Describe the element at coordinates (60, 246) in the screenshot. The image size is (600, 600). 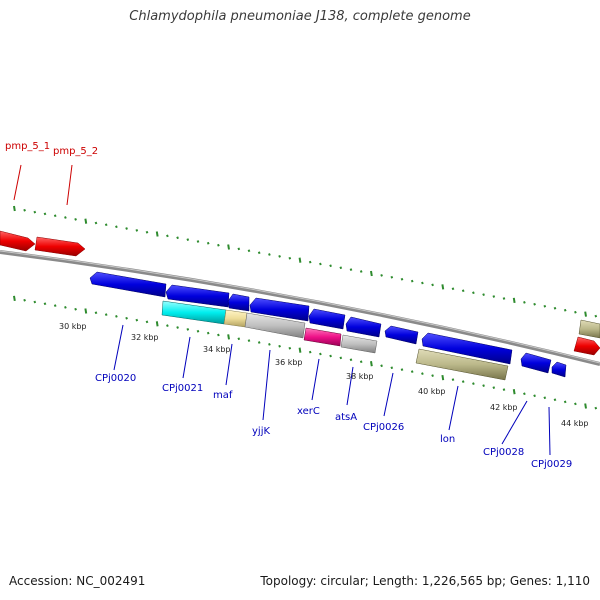
I see `gene-pmp_5_2-arrow` at that location.